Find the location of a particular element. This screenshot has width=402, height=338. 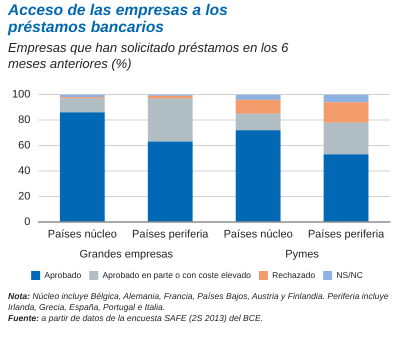

chart-title: Acceso de las empresas a los préstamos bancarios is located at coordinates (118, 19).